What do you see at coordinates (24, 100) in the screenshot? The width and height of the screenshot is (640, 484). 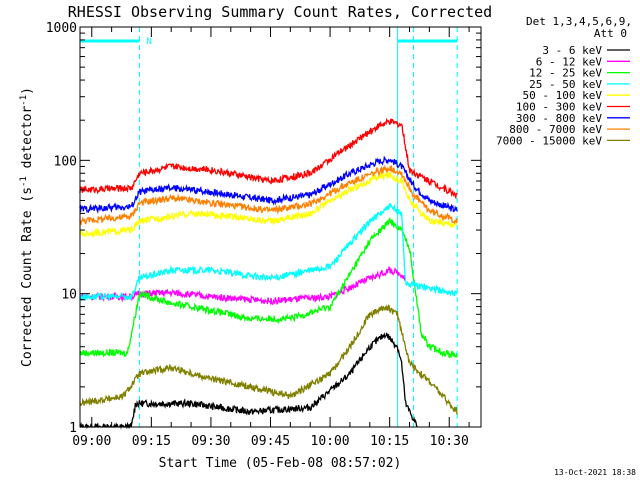 I see `y-axis-label-sup2: -1` at bounding box center [24, 100].